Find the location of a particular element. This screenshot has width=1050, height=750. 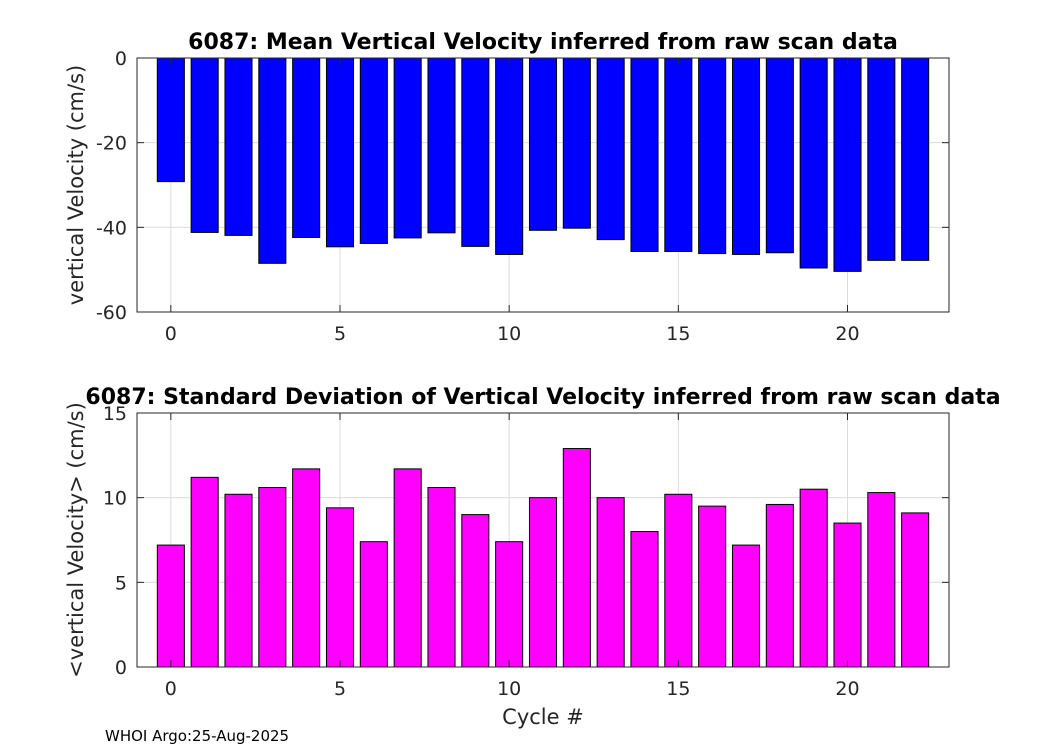

y-tick-labels: 0 -20 -40 -60 is located at coordinates (111, 186).